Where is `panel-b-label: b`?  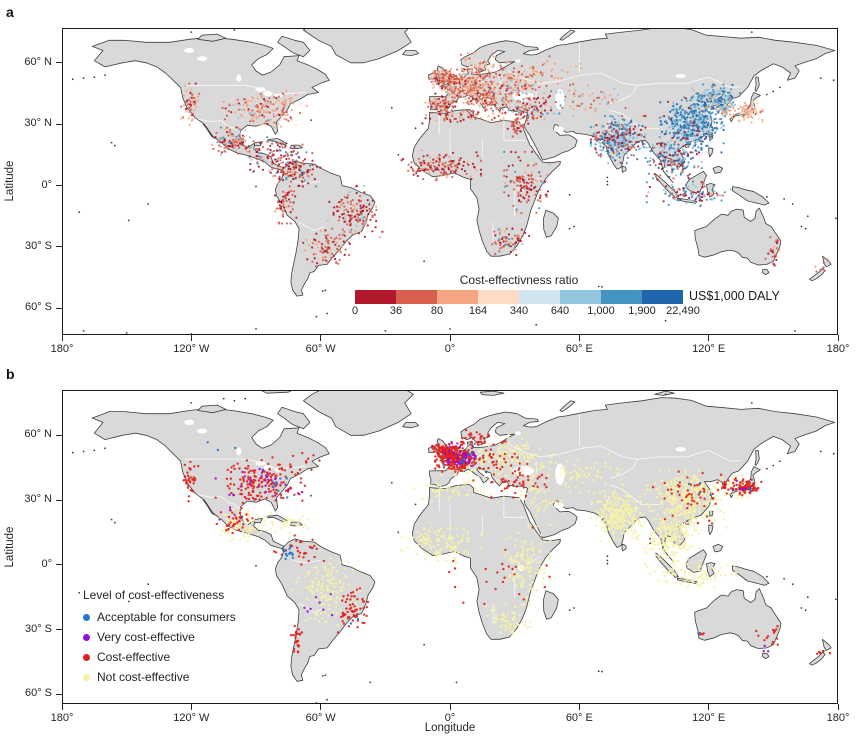 panel-b-label: b is located at coordinates (10, 374).